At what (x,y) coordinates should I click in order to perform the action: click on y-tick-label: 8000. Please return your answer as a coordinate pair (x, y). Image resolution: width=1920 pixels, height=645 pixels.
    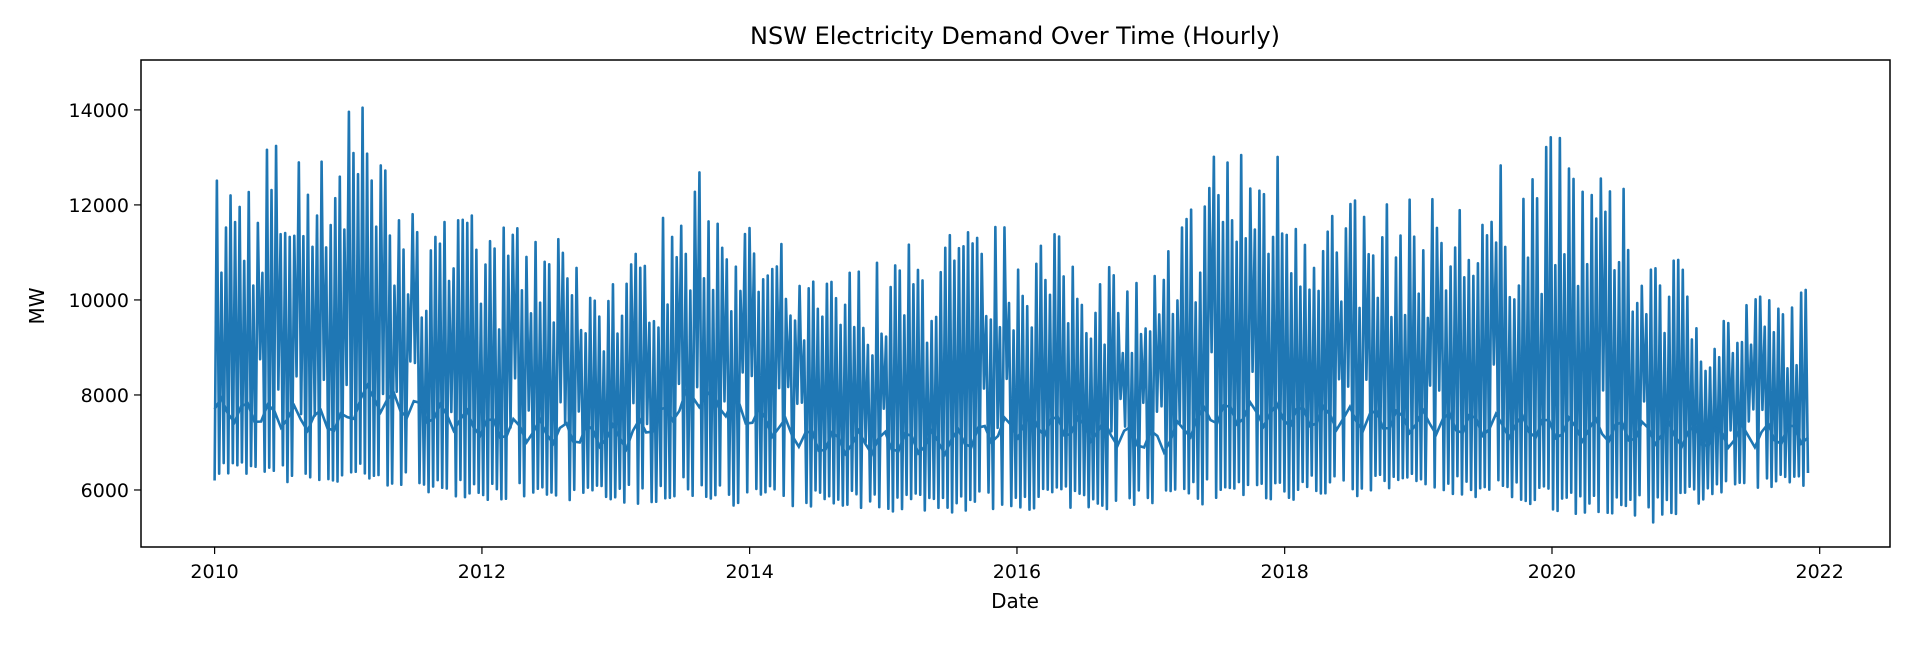
    Looking at the image, I should click on (105, 396).